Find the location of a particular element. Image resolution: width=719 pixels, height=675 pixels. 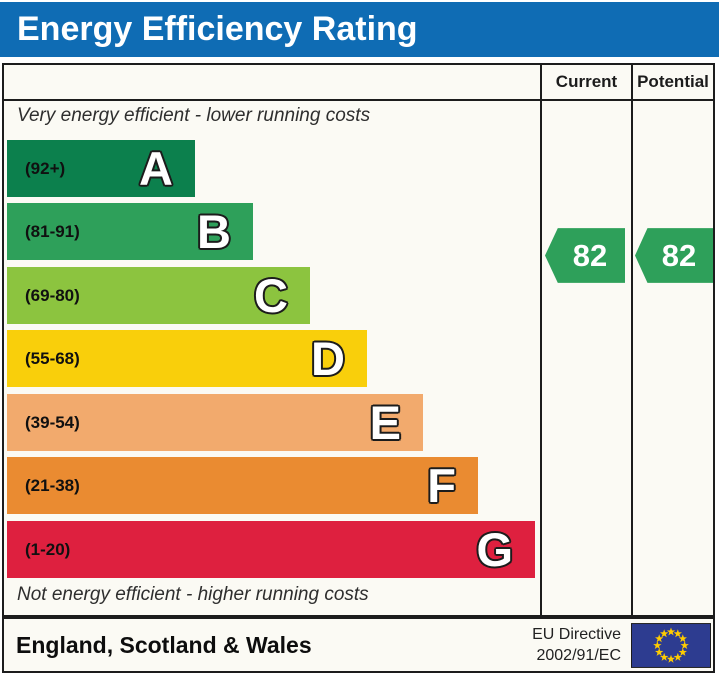

band-e: (39-54) E is located at coordinates (215, 422).